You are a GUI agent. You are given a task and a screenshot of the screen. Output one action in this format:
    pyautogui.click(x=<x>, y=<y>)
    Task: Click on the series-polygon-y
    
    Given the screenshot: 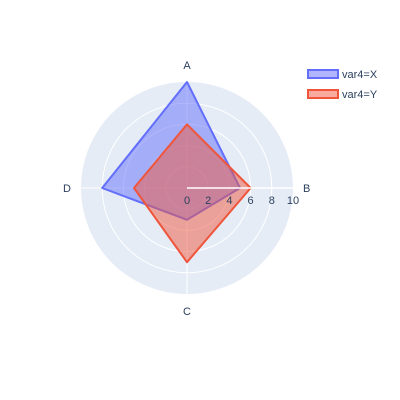 What is the action you would take?
    pyautogui.click(x=192, y=193)
    